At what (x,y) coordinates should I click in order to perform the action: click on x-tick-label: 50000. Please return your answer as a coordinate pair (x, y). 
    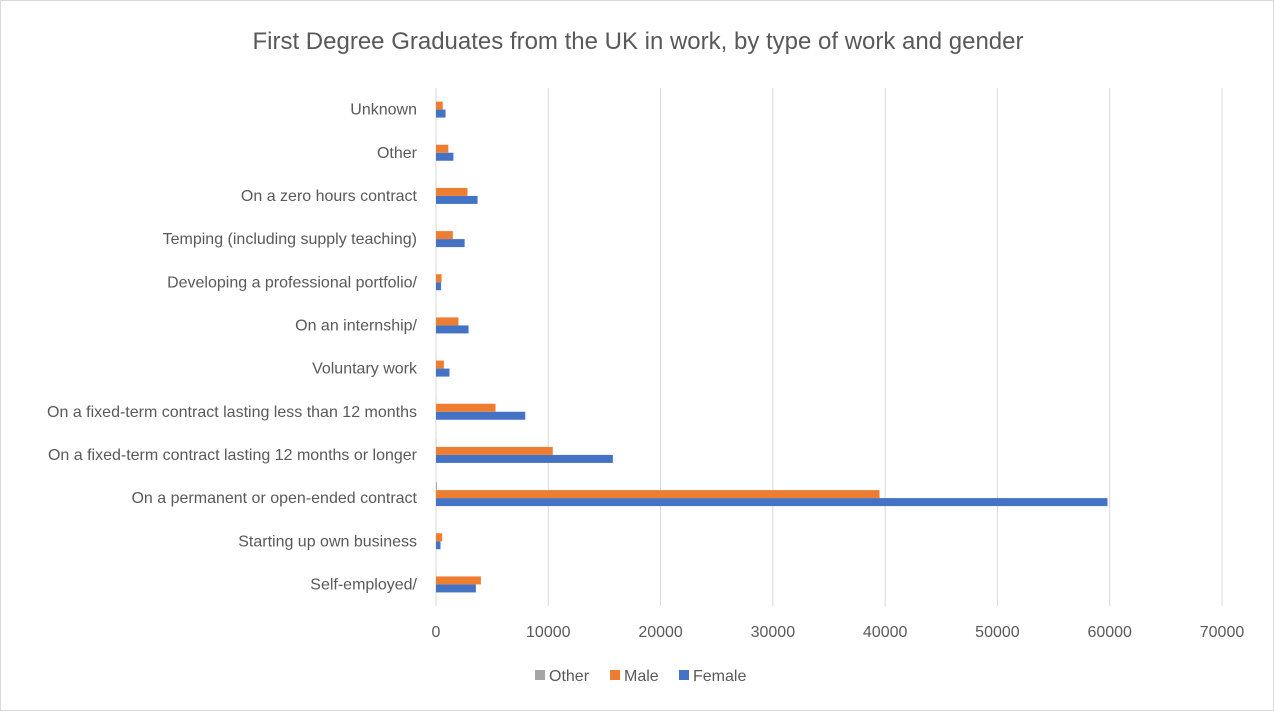
    Looking at the image, I should click on (997, 632).